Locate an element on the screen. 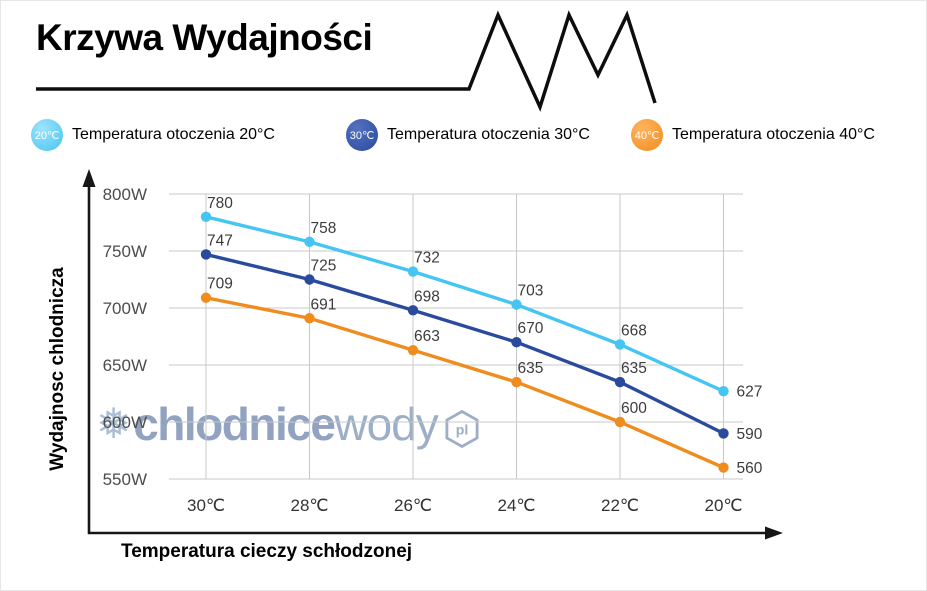 The height and width of the screenshot is (591, 927). watermark-pl-text: pl is located at coordinates (462, 431).